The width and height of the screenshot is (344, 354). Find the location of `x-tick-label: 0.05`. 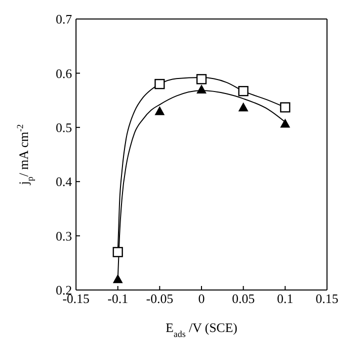

x-tick-label: 0.05 is located at coordinates (243, 298).